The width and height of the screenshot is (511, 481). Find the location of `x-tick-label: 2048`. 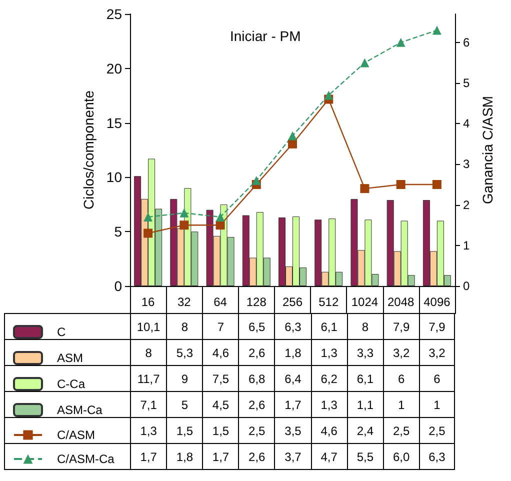

x-tick-label: 2048 is located at coordinates (401, 302).